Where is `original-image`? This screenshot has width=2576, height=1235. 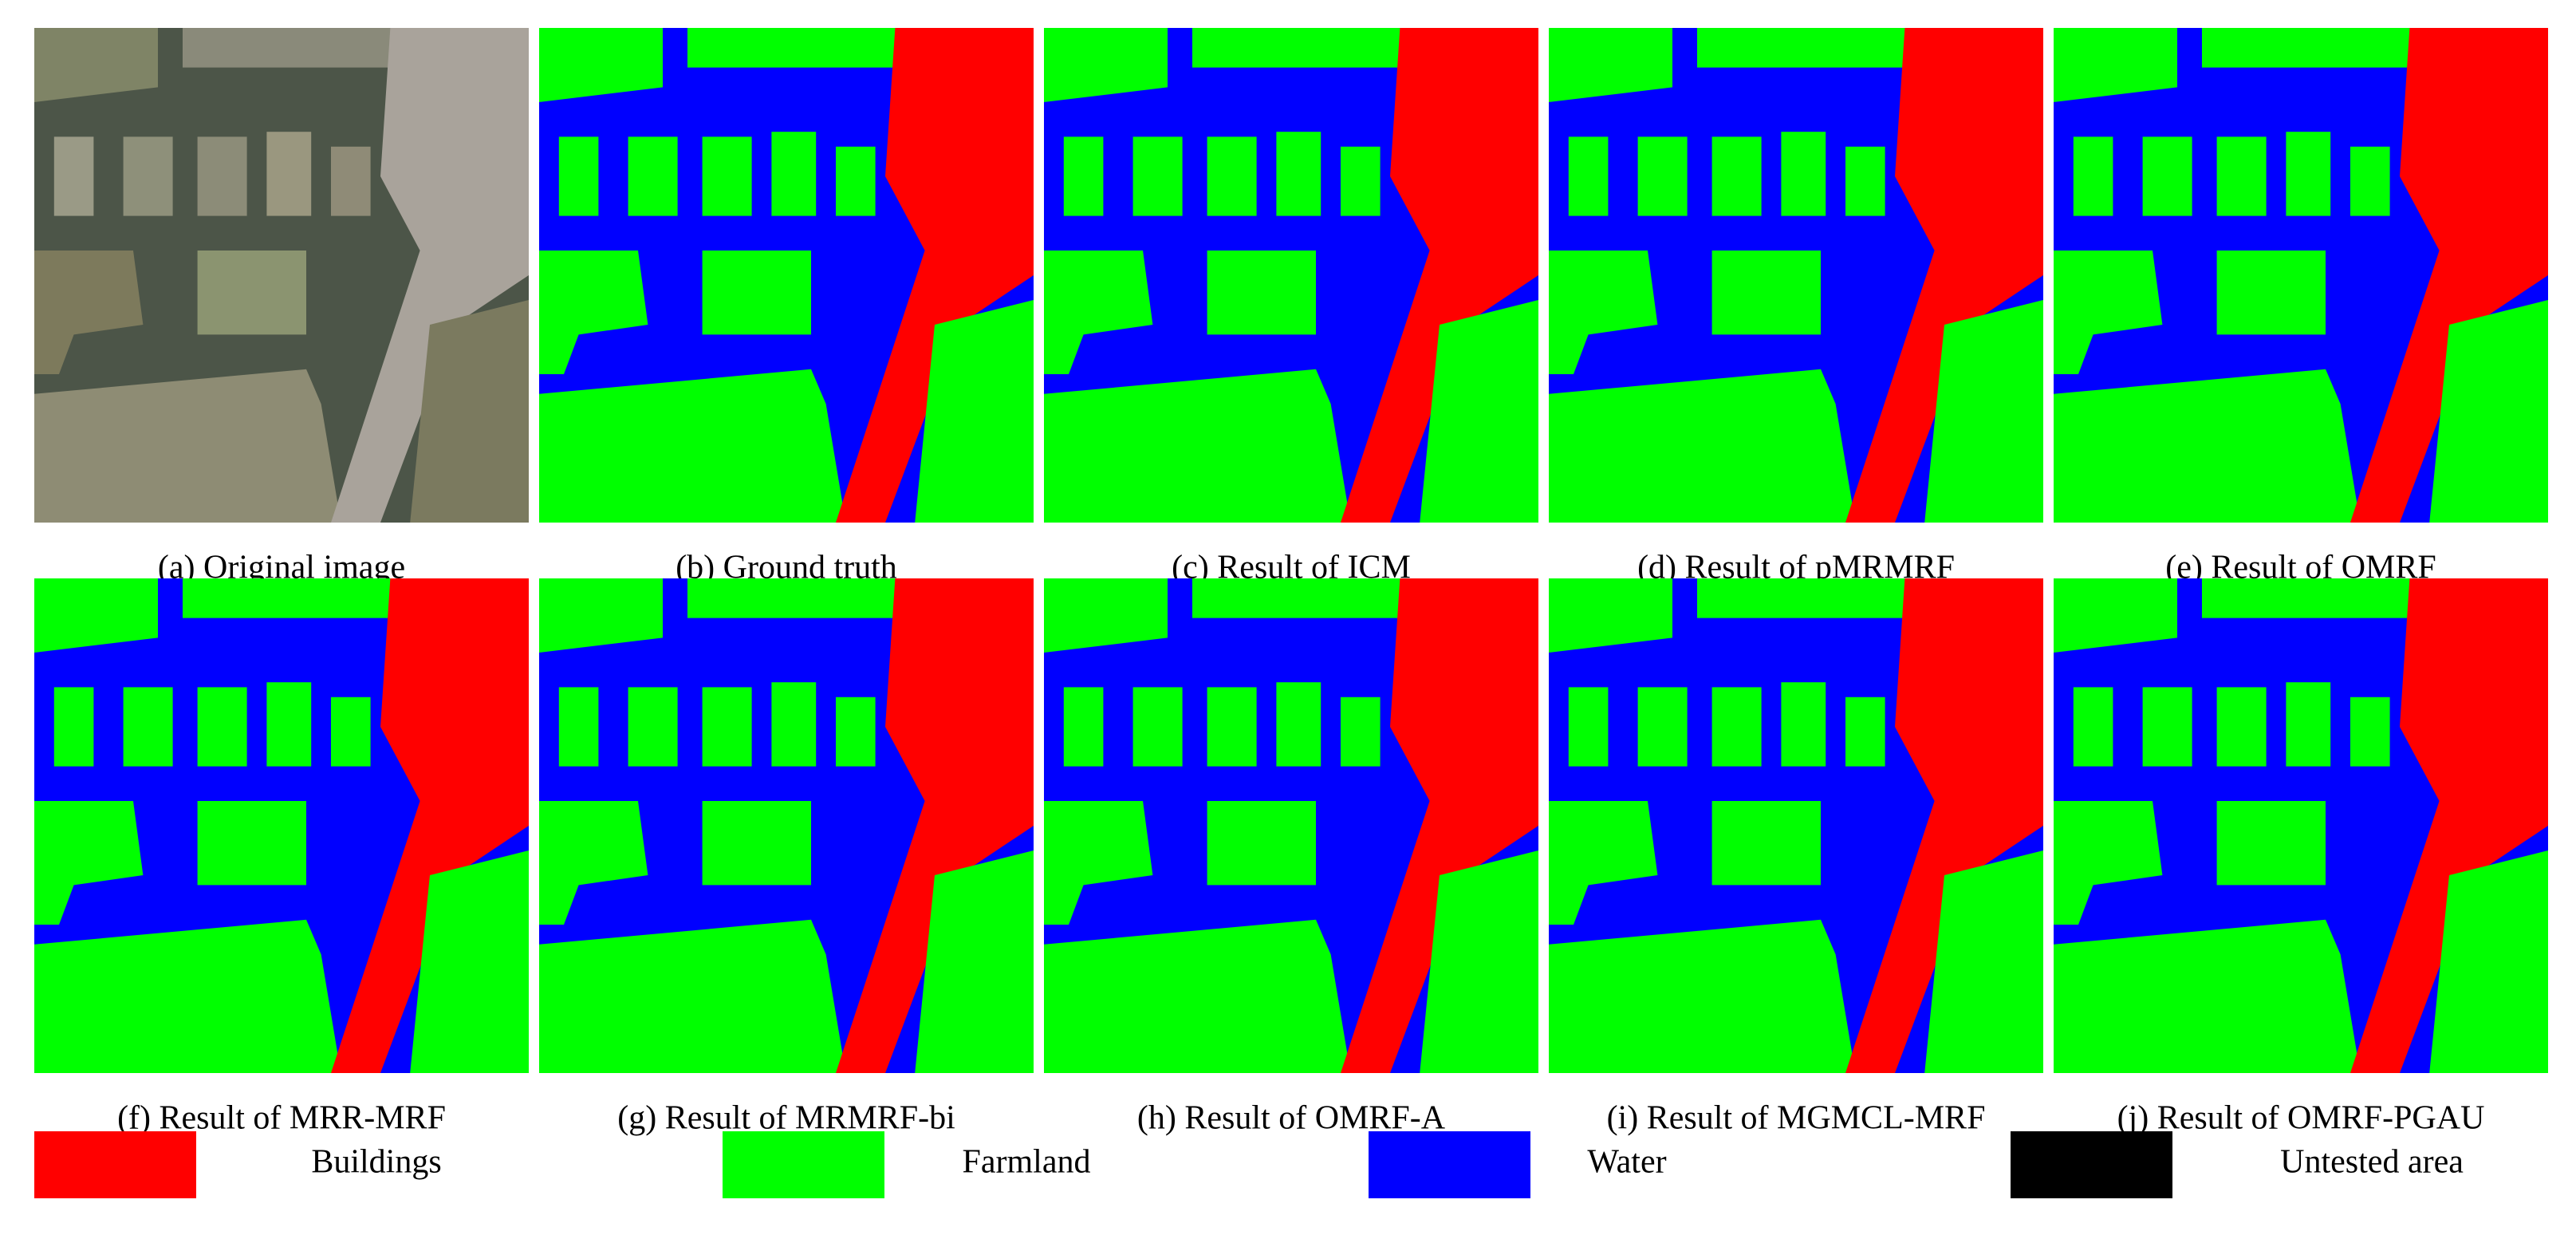 original-image is located at coordinates (281, 275).